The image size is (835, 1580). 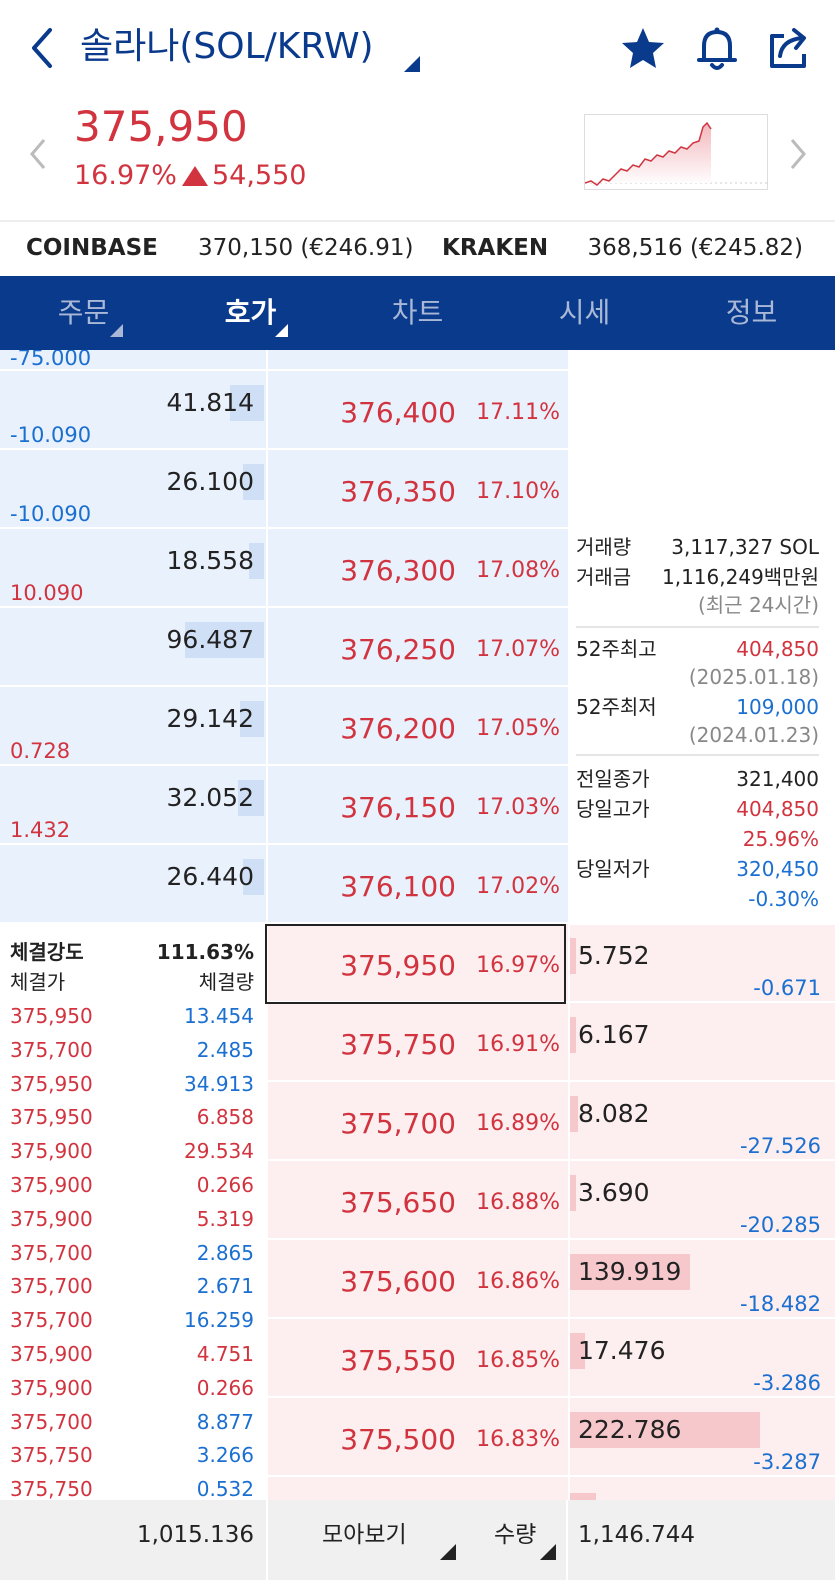 I want to click on ask-price-cell: 376,300 17.08%, so click(x=418, y=568).